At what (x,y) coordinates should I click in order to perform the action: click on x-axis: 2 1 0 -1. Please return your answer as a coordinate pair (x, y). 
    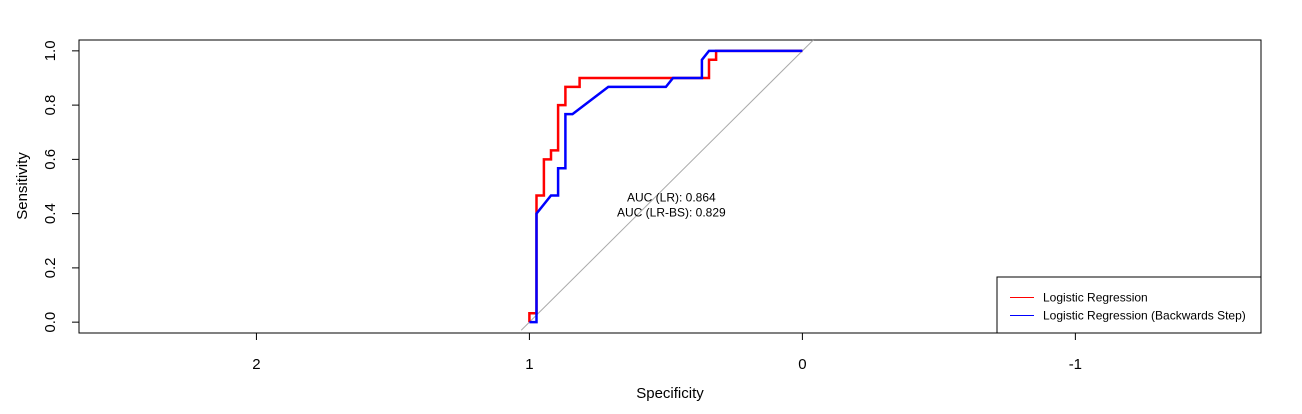
    Looking at the image, I should click on (667, 352).